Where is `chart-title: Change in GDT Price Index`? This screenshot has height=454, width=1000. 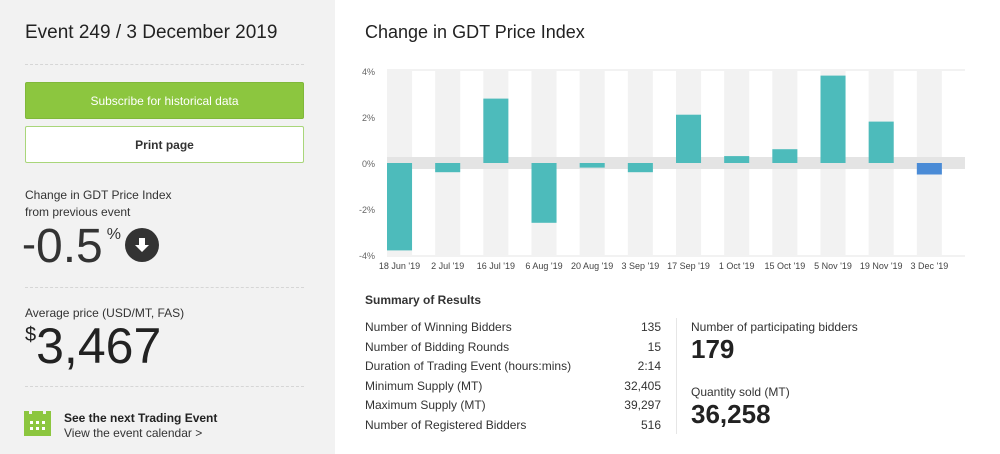 chart-title: Change in GDT Price Index is located at coordinates (475, 32).